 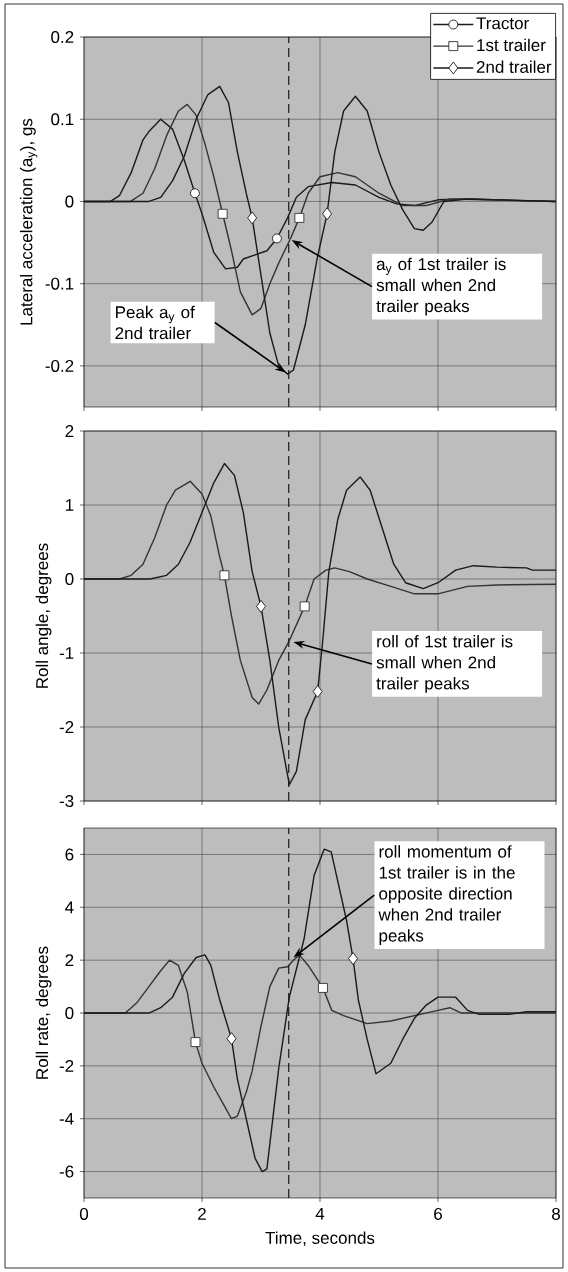 What do you see at coordinates (69, 505) in the screenshot?
I see `y-tick-label: 1` at bounding box center [69, 505].